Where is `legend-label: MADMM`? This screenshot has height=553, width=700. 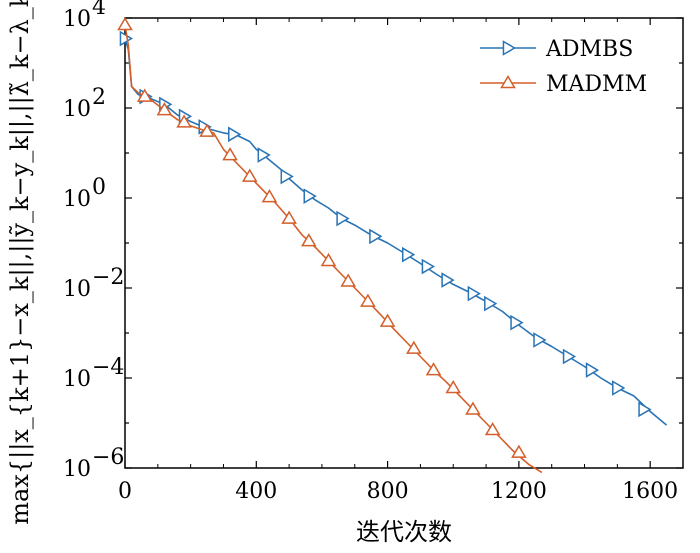
legend-label: MADMM is located at coordinates (596, 84).